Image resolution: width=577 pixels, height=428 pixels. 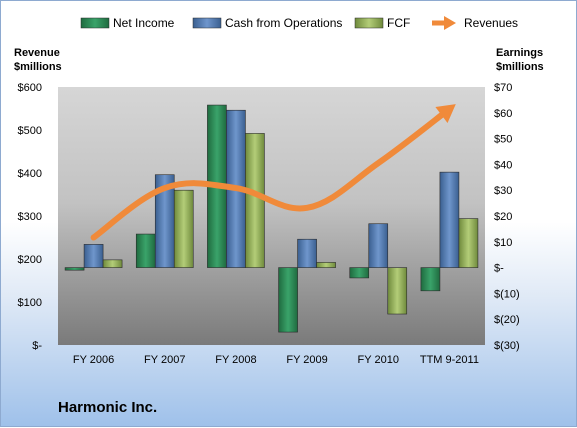 What do you see at coordinates (468, 243) in the screenshot?
I see `bar-fcf-ttm-9-2011` at bounding box center [468, 243].